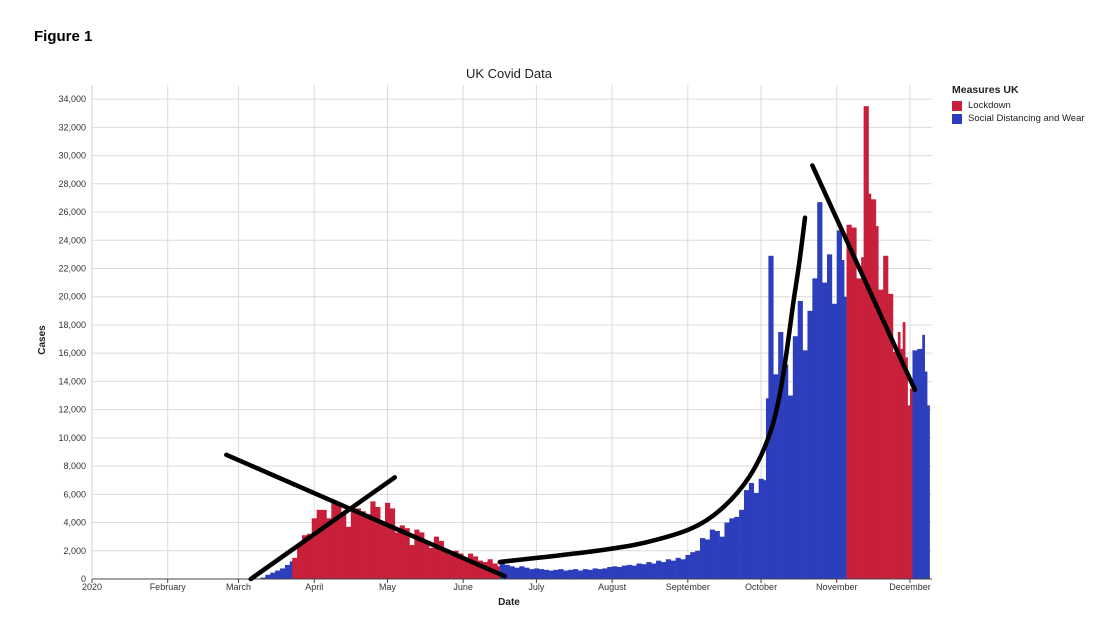 The width and height of the screenshot is (1103, 627). I want to click on y-tick-label: 8,000, so click(74, 466).